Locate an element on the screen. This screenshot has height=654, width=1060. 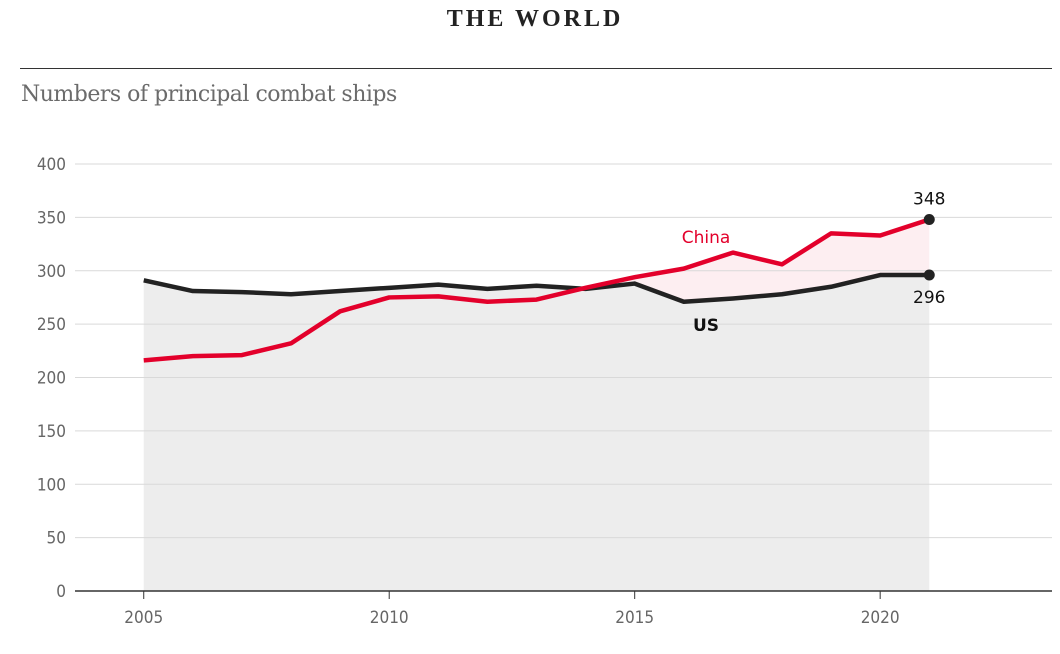
y-tick-label: 0 is located at coordinates (61, 592).